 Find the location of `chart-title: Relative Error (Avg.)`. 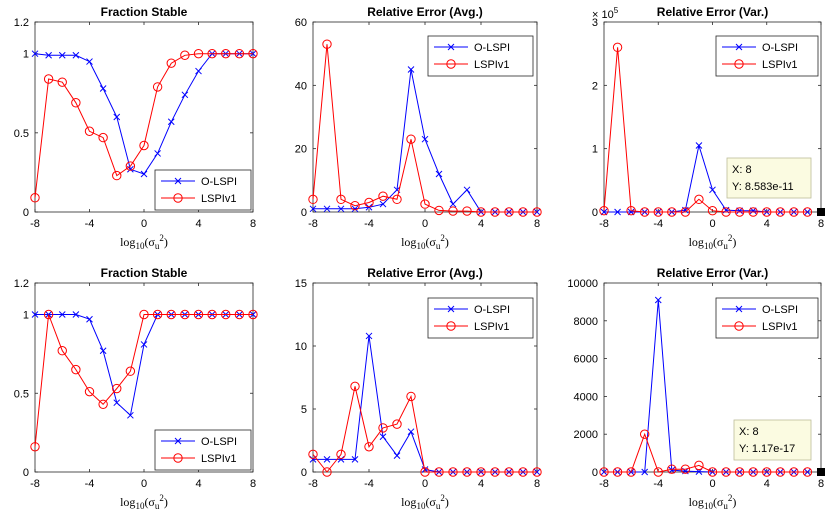

chart-title: Relative Error (Avg.) is located at coordinates (425, 12).